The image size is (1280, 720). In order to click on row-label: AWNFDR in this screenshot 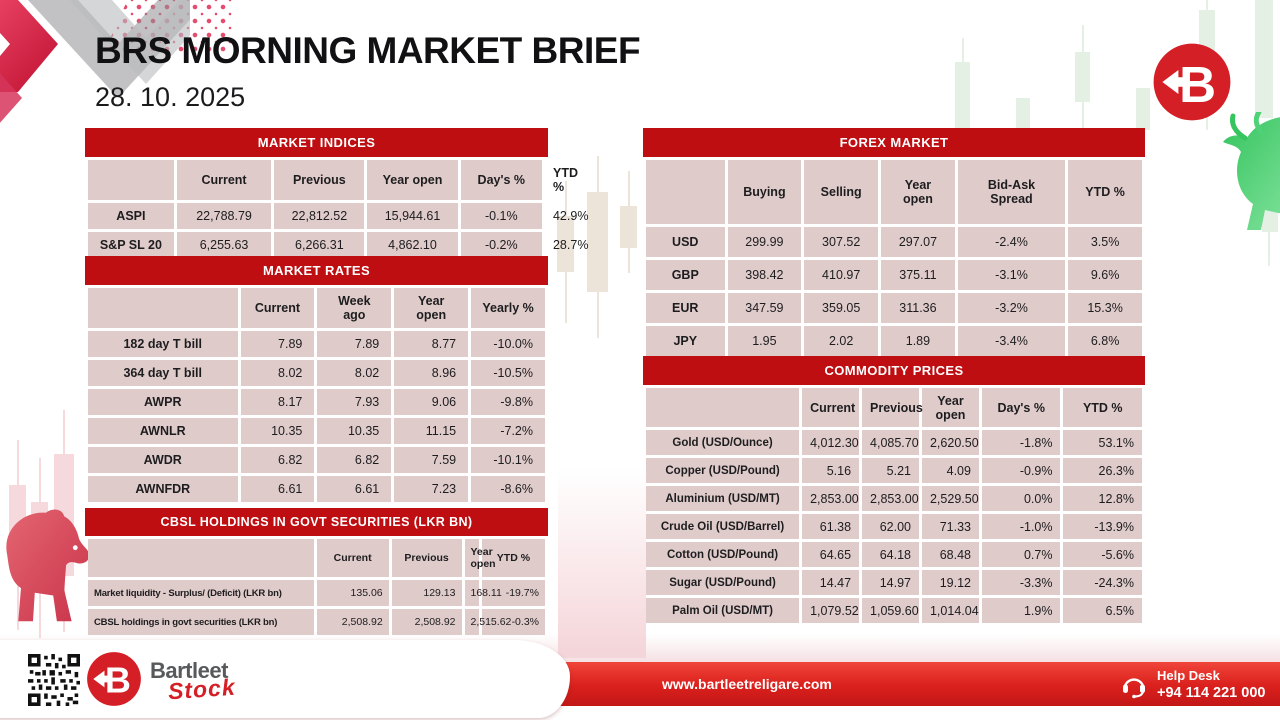, I will do `click(163, 489)`.